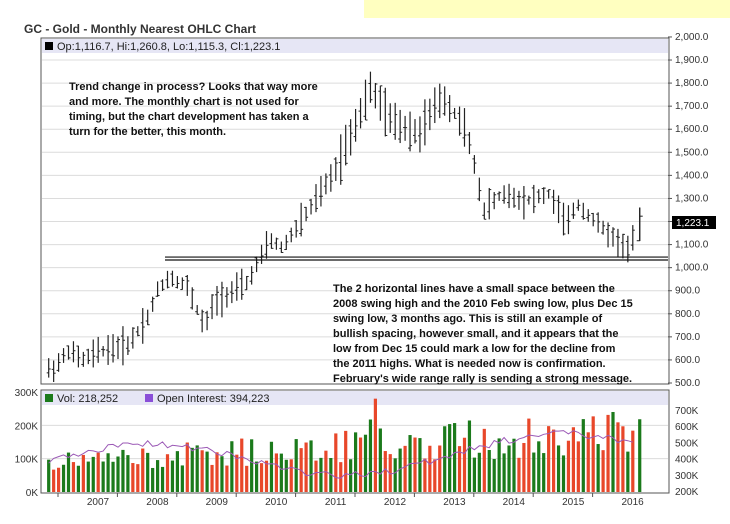 The image size is (730, 524). I want to click on volume-right-tick-label: 400K, so click(687, 460).